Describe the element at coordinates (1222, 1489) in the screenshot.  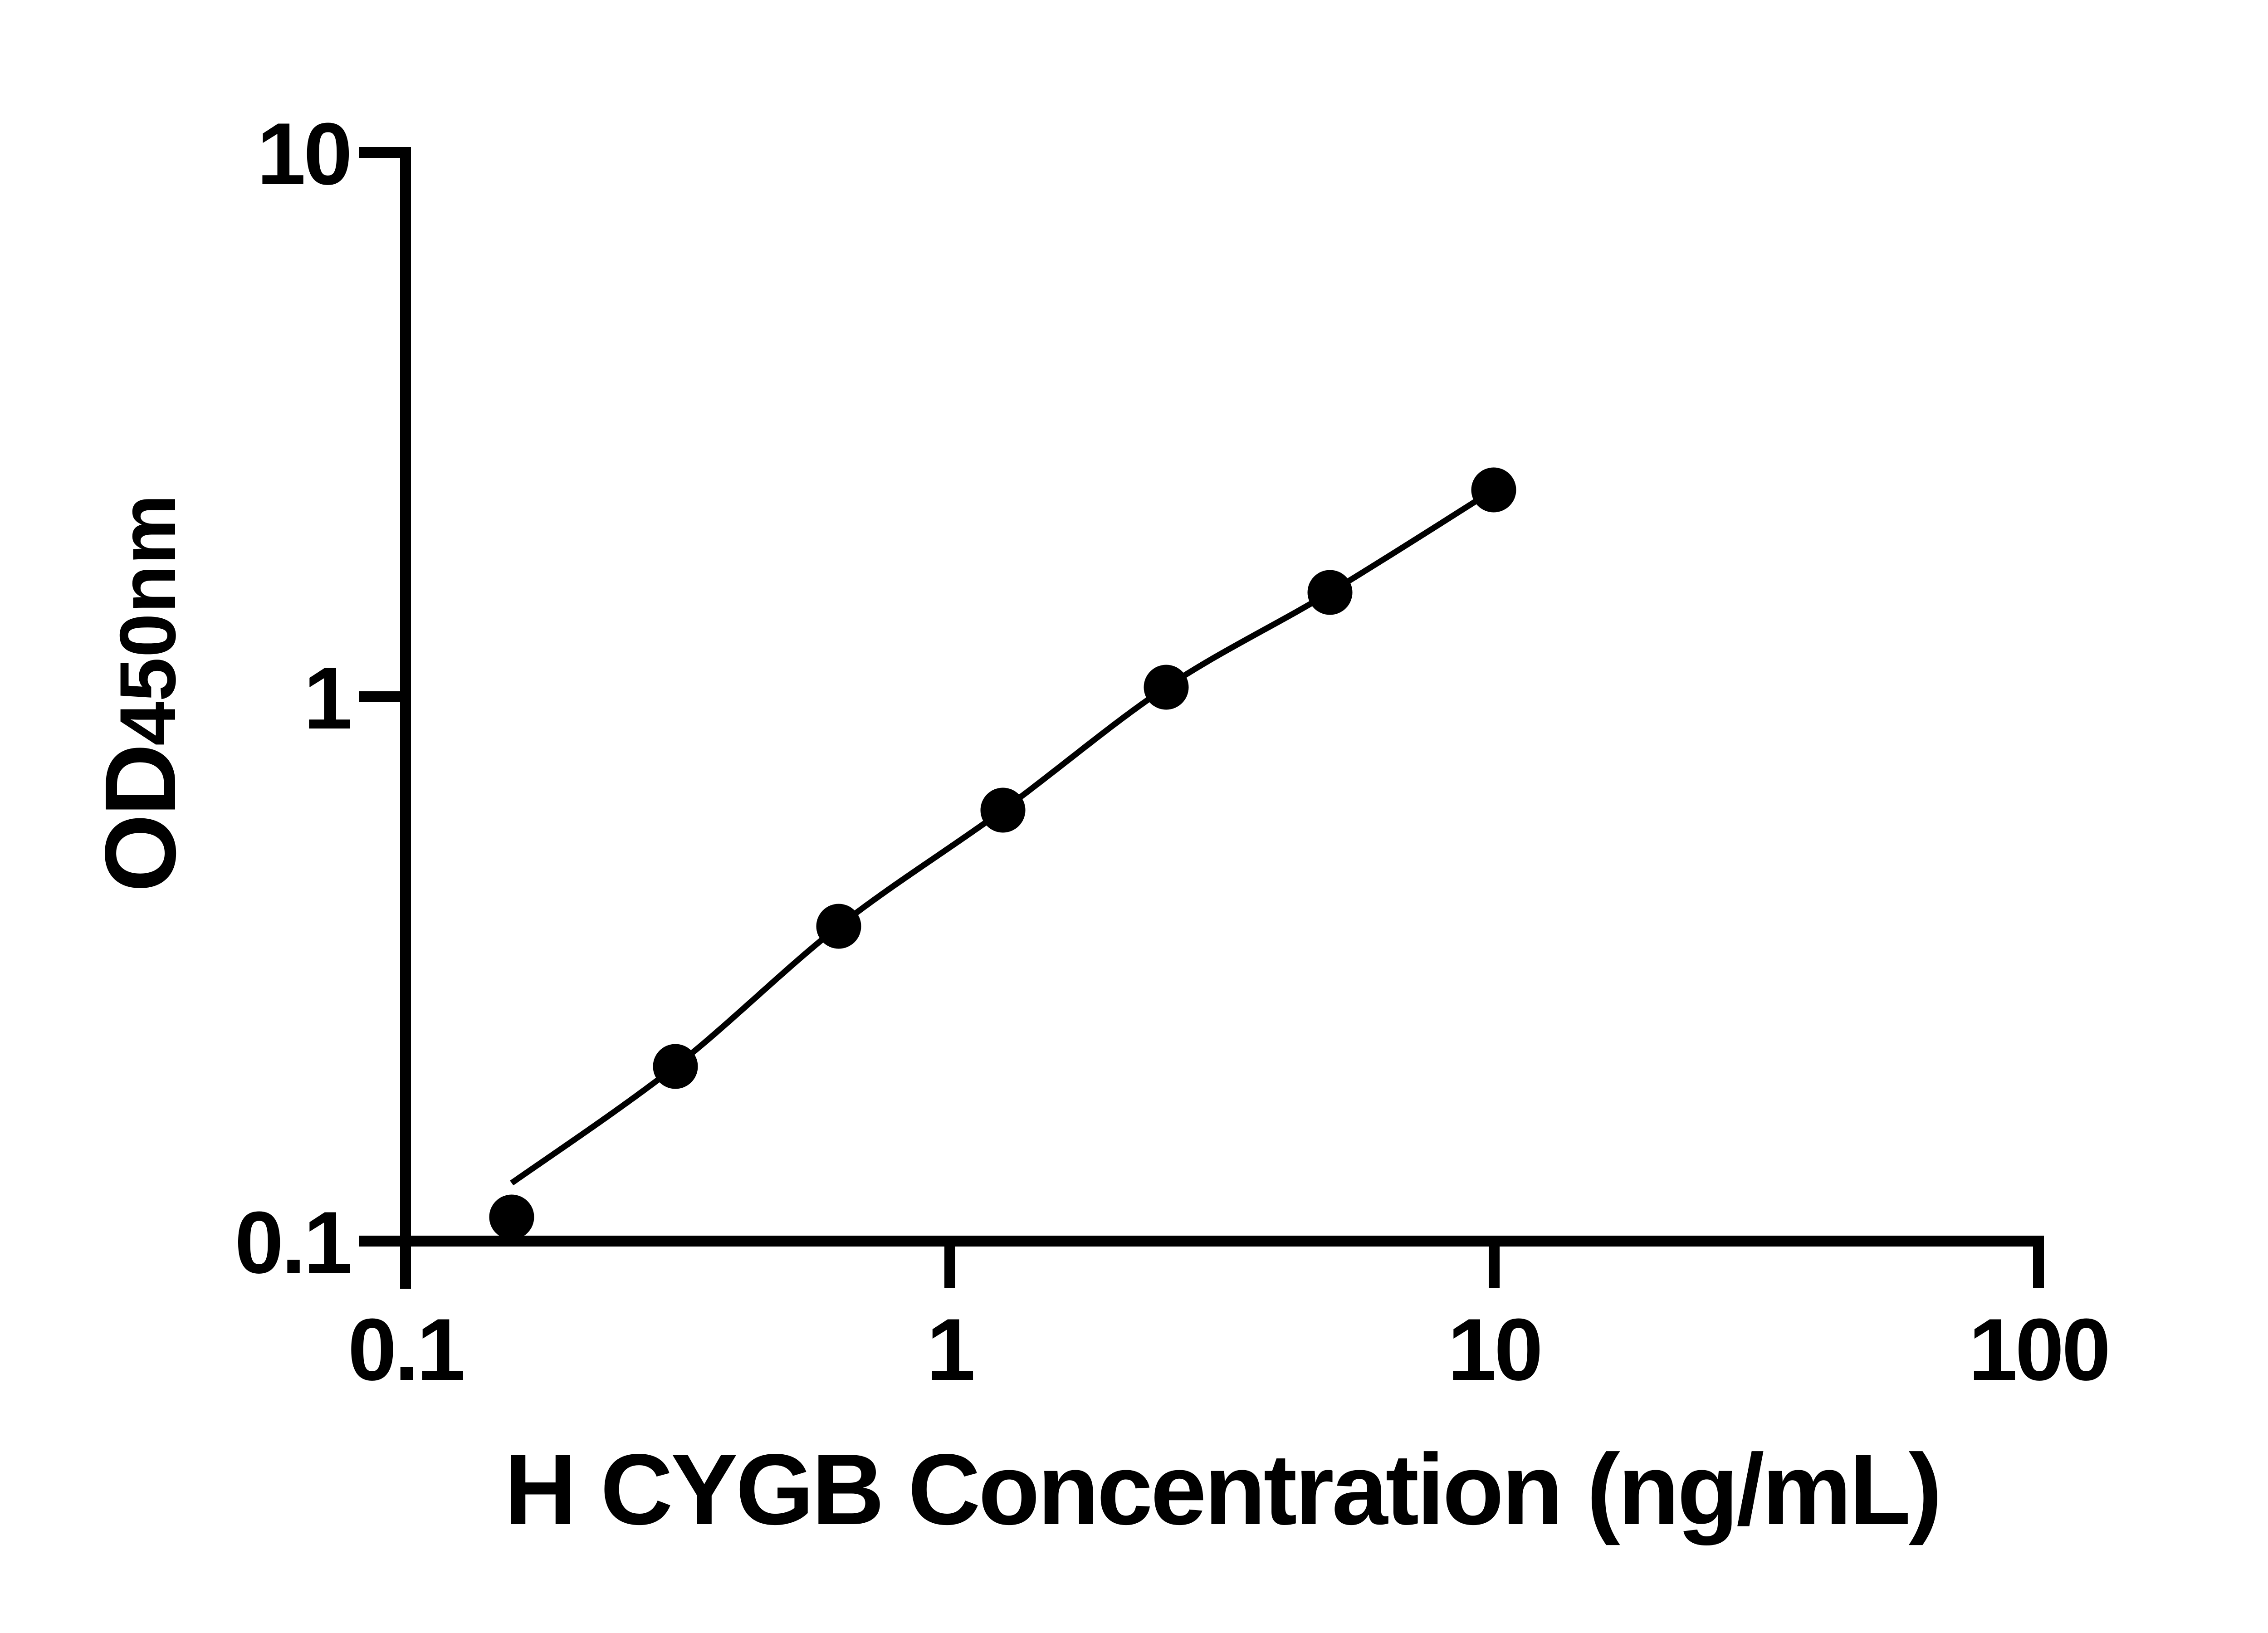
I see `svg-text: H CYGB Concentration (ng/mL)` at that location.